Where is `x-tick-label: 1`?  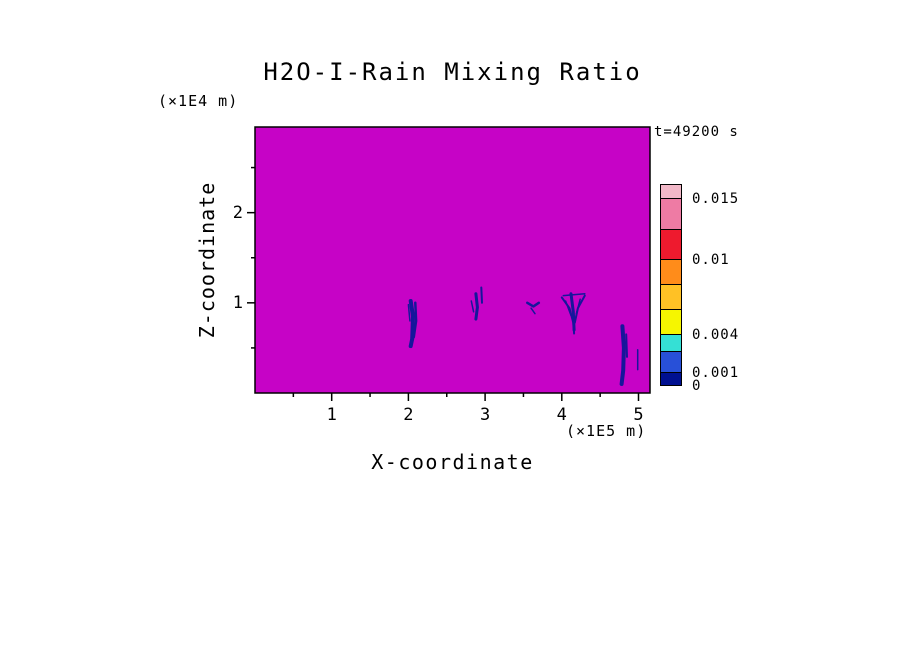
x-tick-label: 1 is located at coordinates (331, 415).